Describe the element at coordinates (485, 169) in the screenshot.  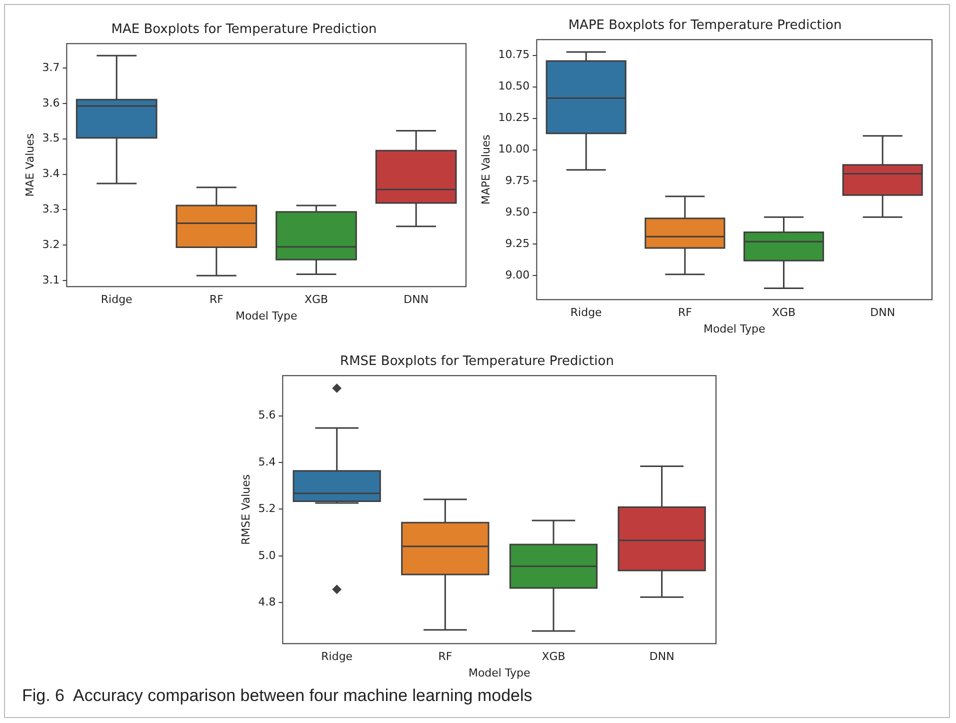
I see `y-axis-title: MAPE Values` at that location.